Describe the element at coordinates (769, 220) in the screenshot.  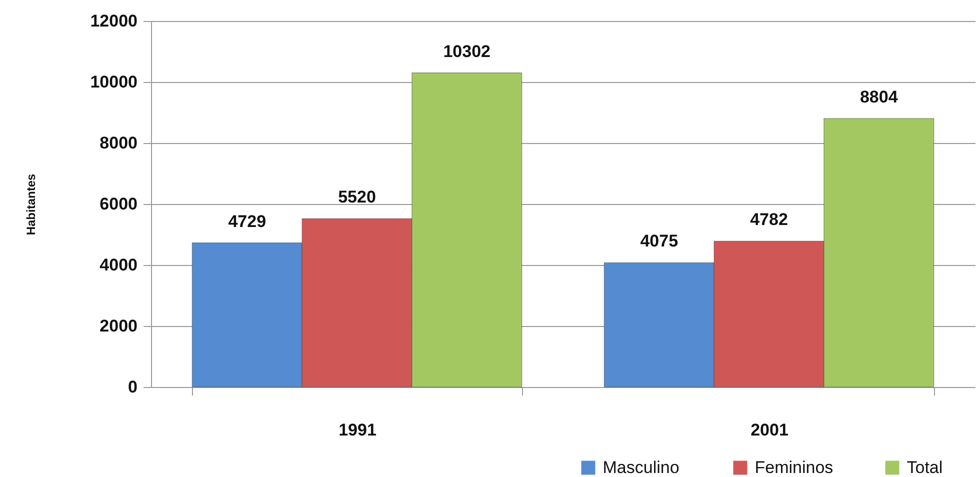
I see `data-label: 4782` at that location.